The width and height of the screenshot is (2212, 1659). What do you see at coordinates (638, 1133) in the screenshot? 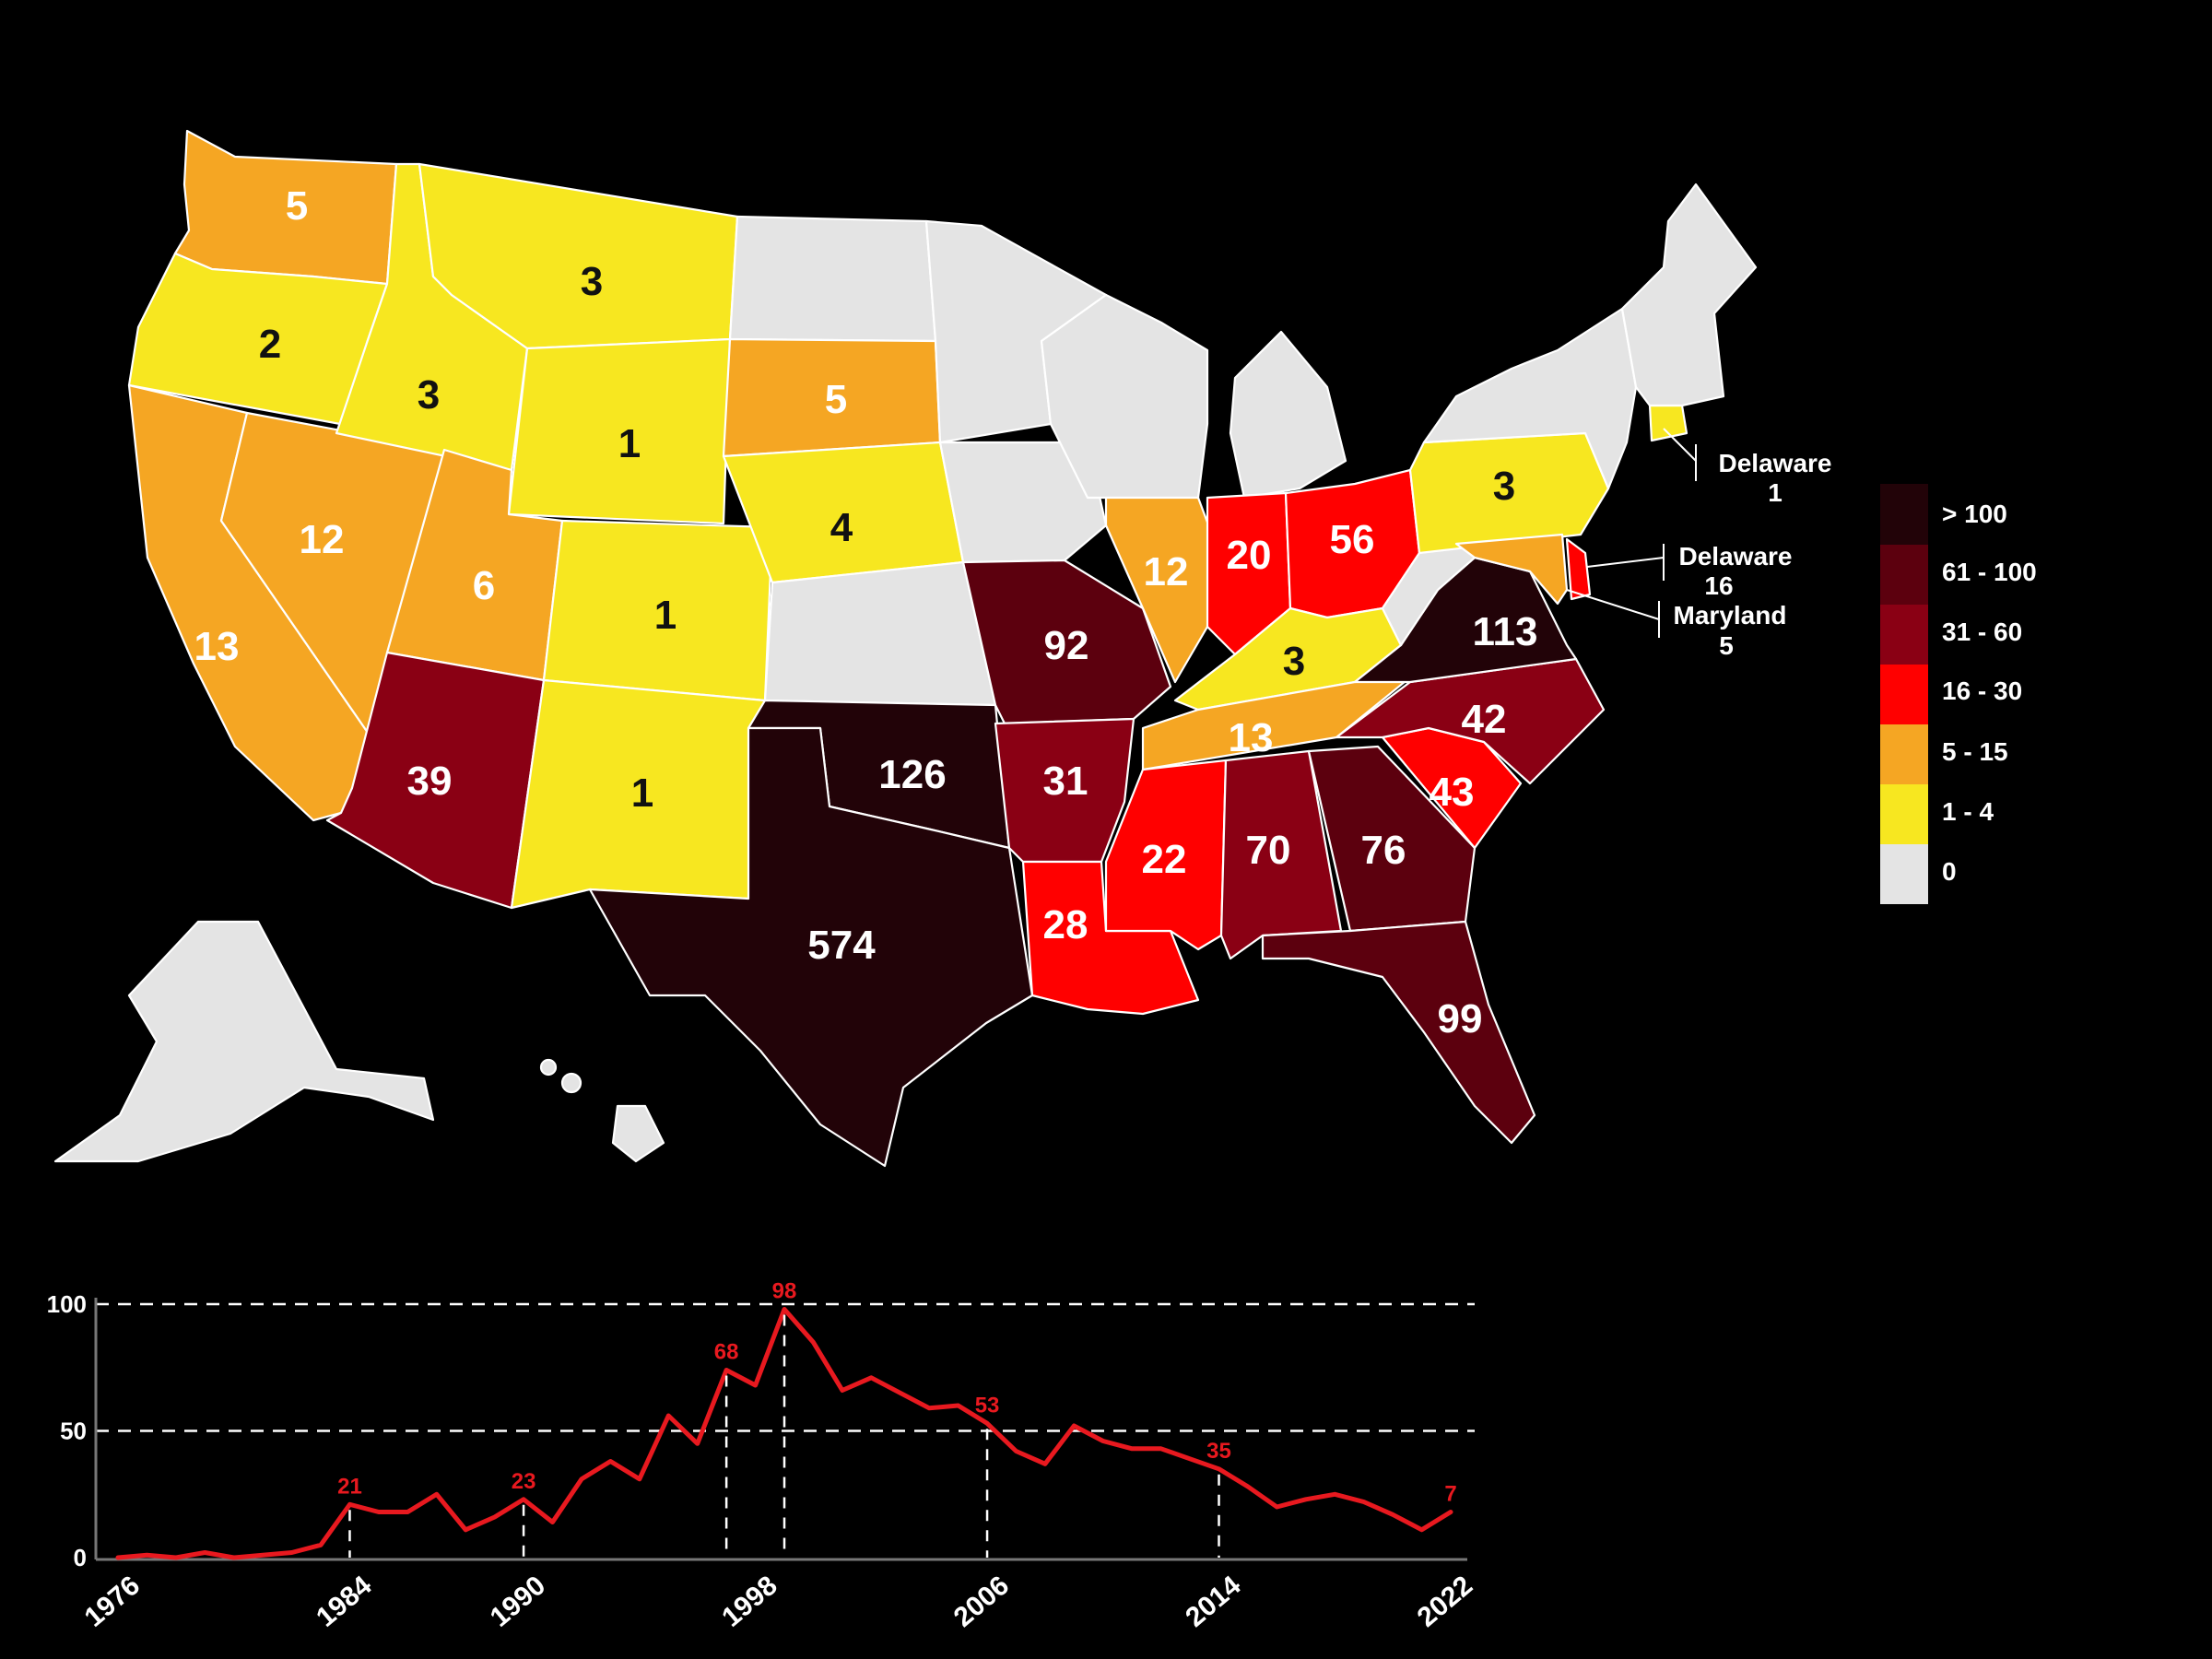
I see `state-hawaii` at bounding box center [638, 1133].